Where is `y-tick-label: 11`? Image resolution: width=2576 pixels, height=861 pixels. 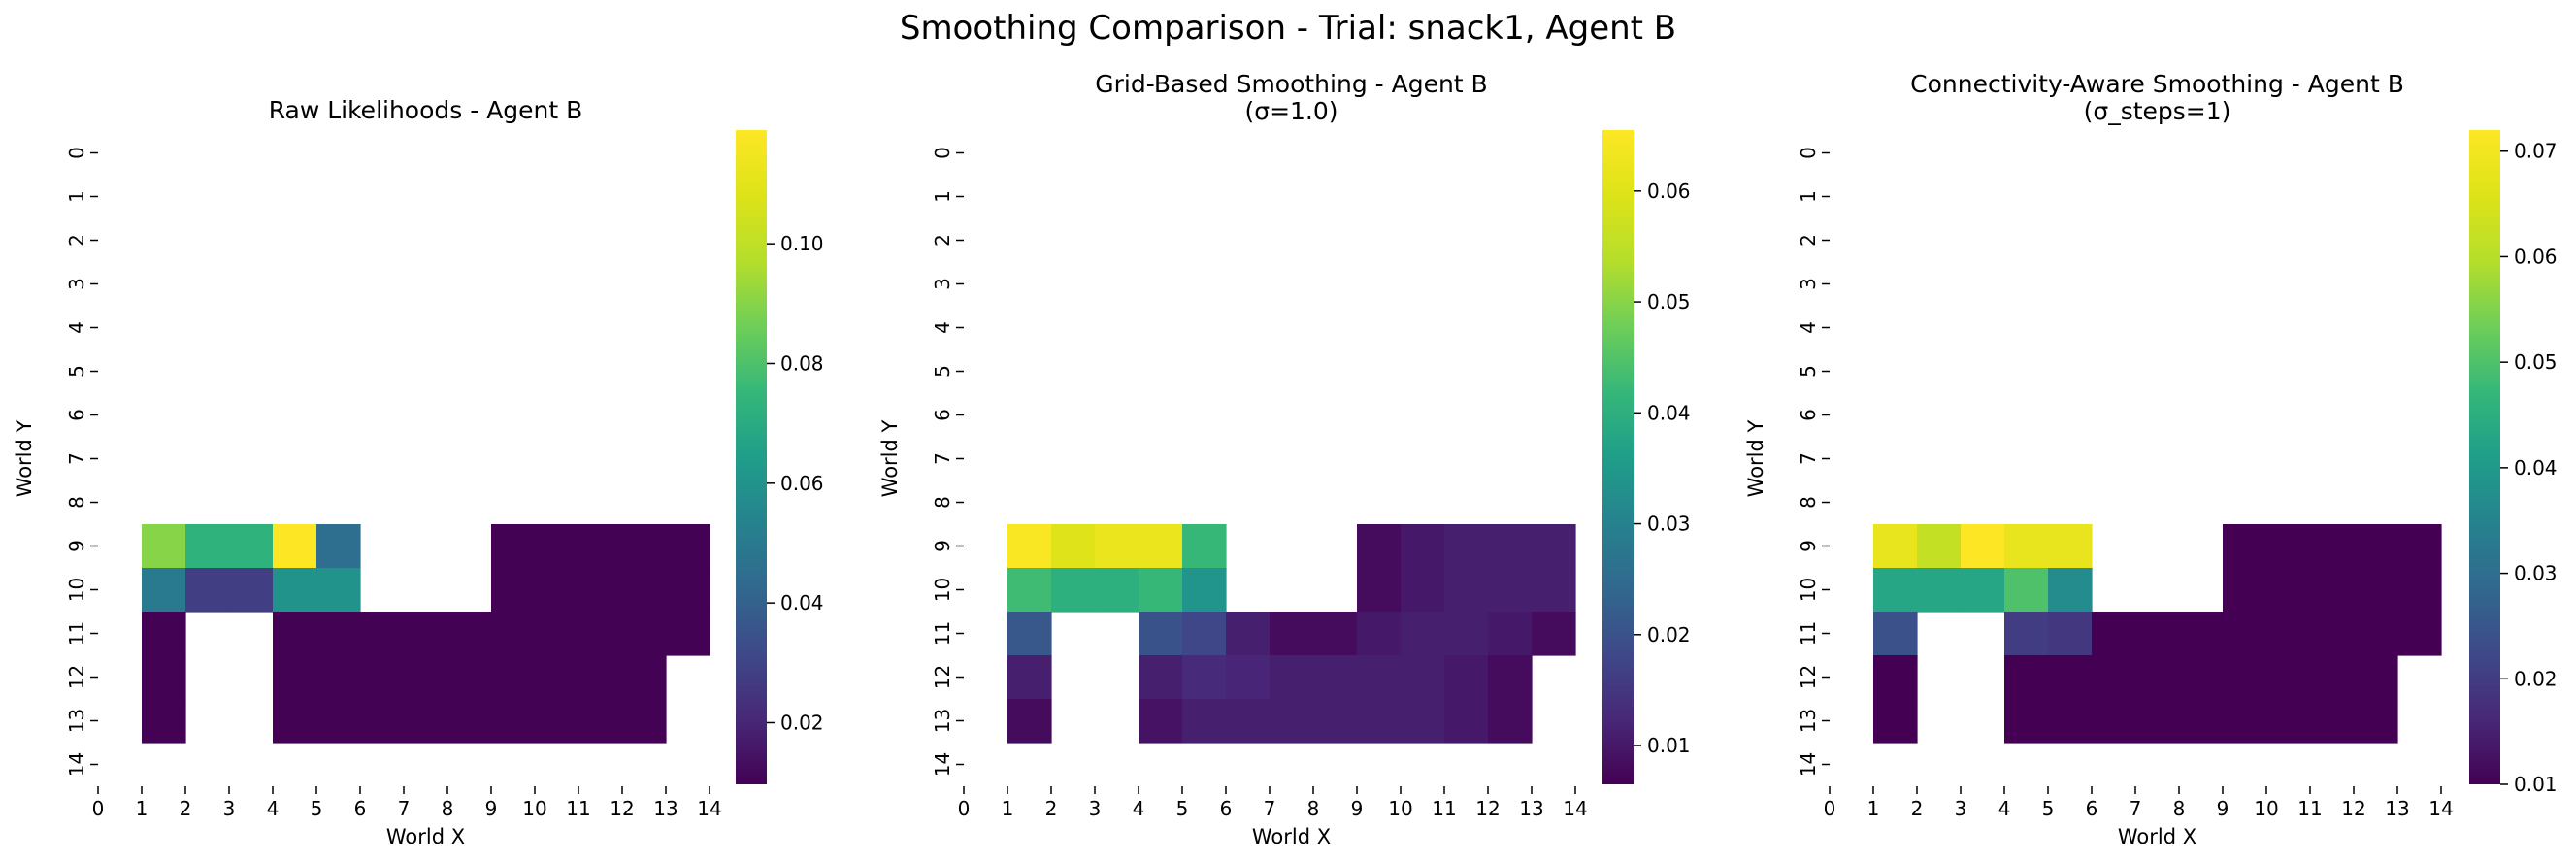
y-tick-label: 11 is located at coordinates (942, 633).